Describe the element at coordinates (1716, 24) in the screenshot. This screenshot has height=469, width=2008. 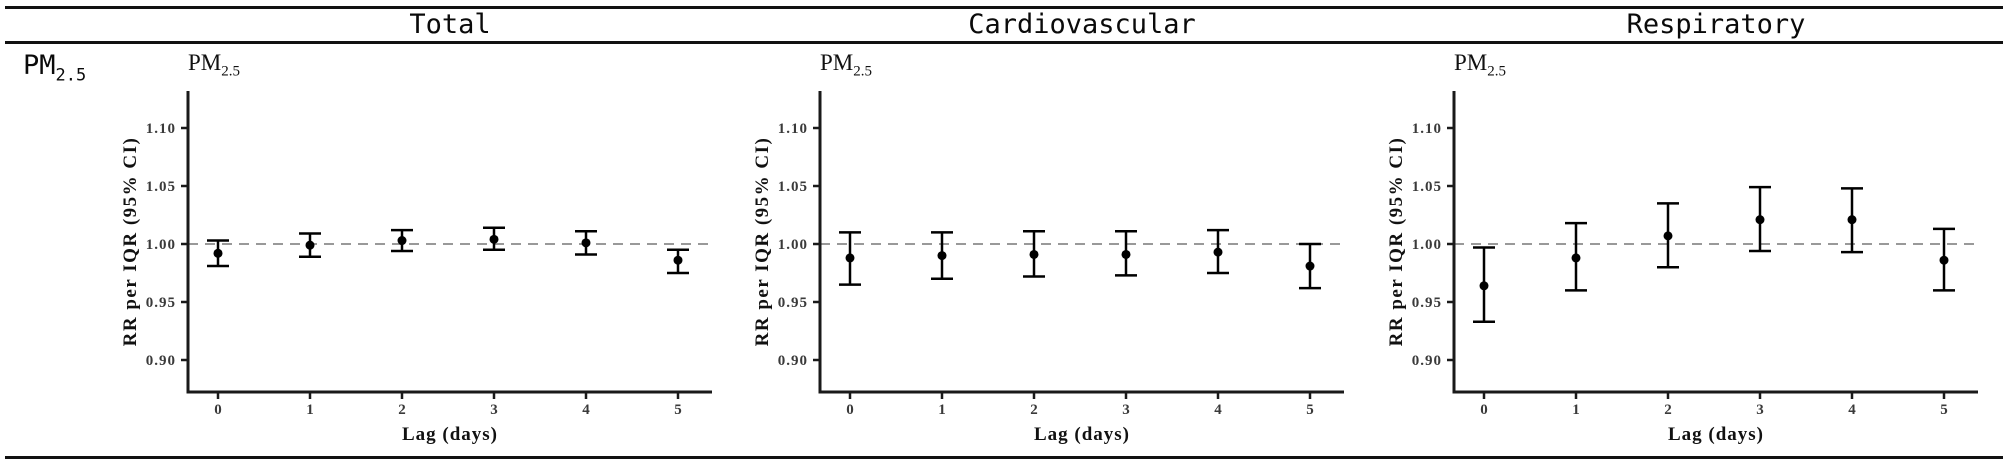
I see `column-header-respiratory: Respiratory` at that location.